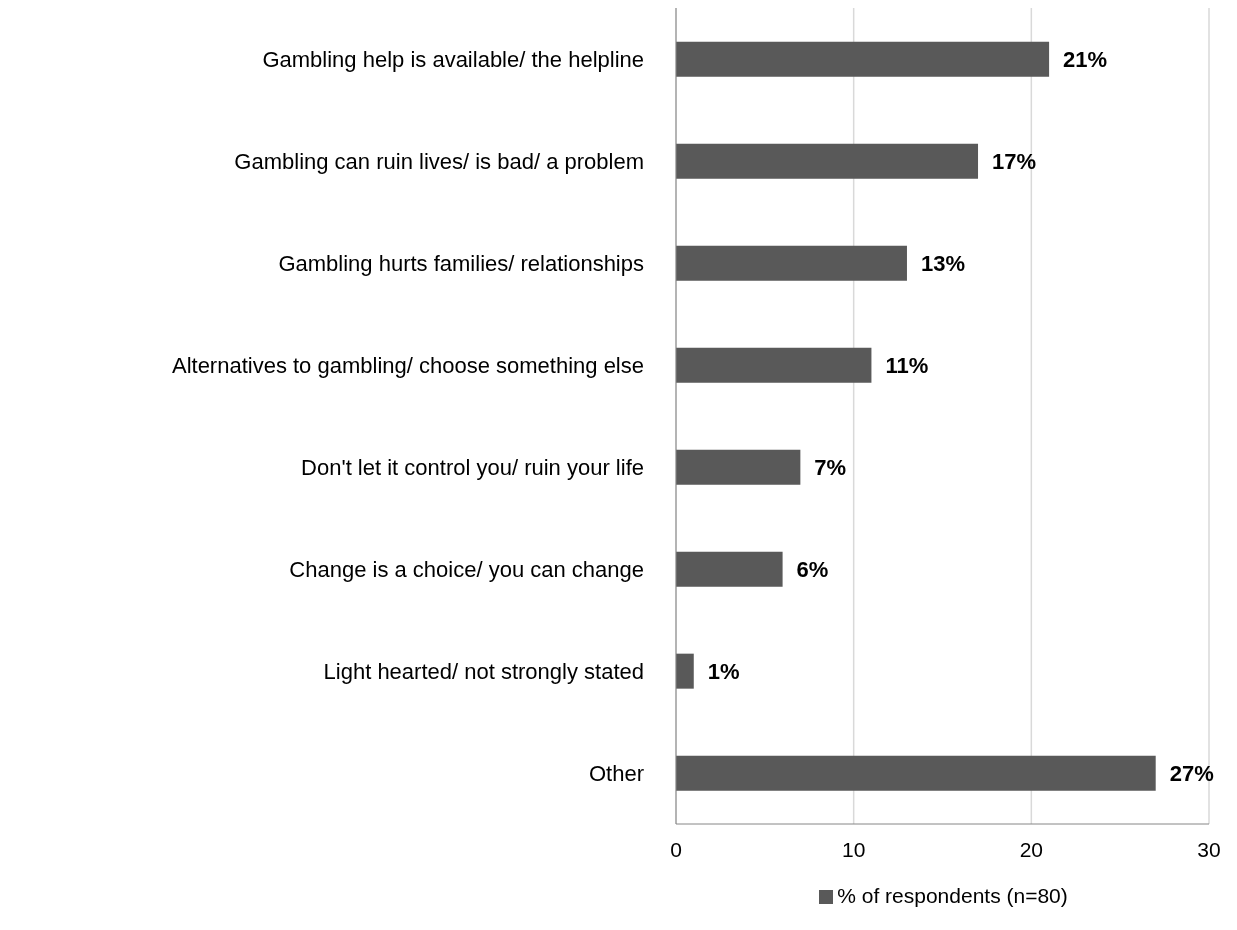 The width and height of the screenshot is (1237, 930). What do you see at coordinates (483, 671) in the screenshot?
I see `y-tick-label: Light hearted/ not strongly stated` at bounding box center [483, 671].